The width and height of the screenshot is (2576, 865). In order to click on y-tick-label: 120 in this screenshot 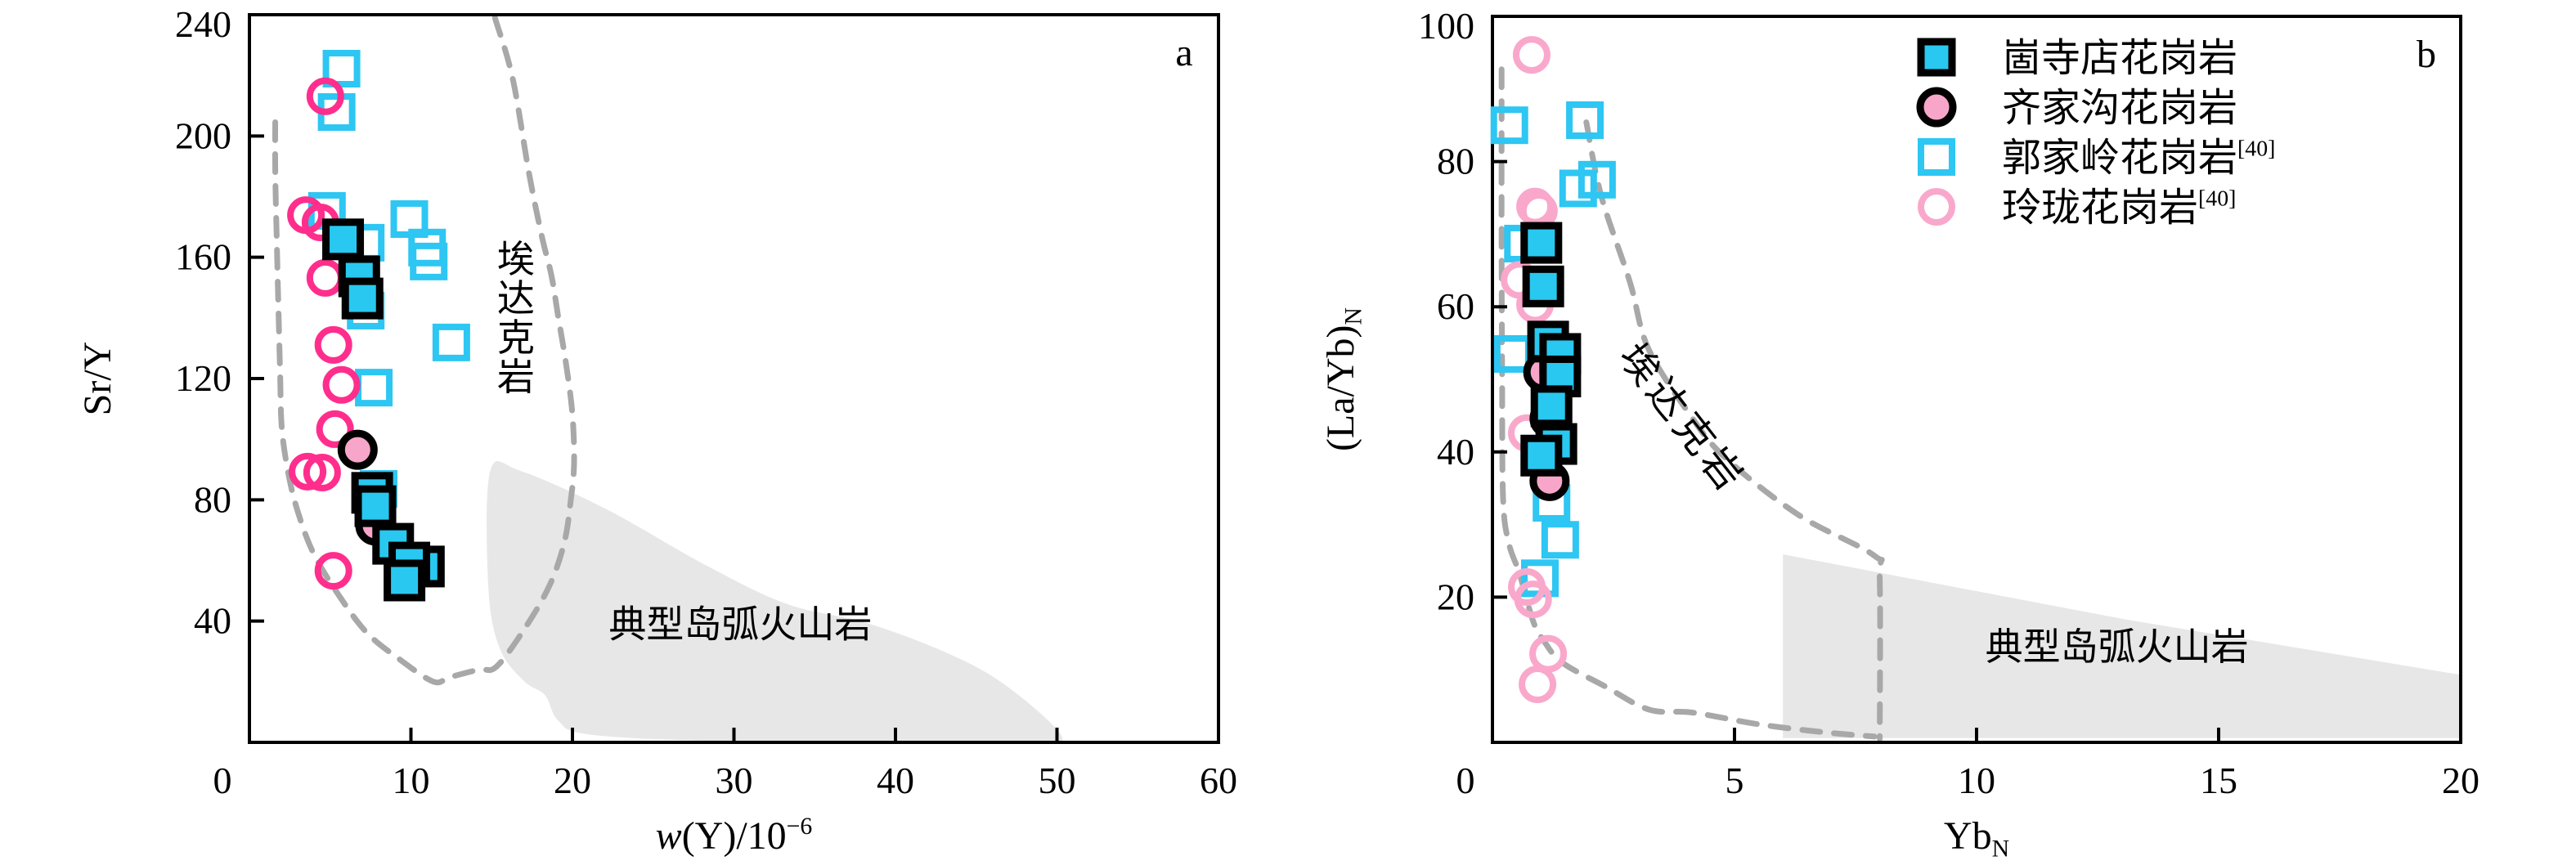, I will do `click(203, 378)`.